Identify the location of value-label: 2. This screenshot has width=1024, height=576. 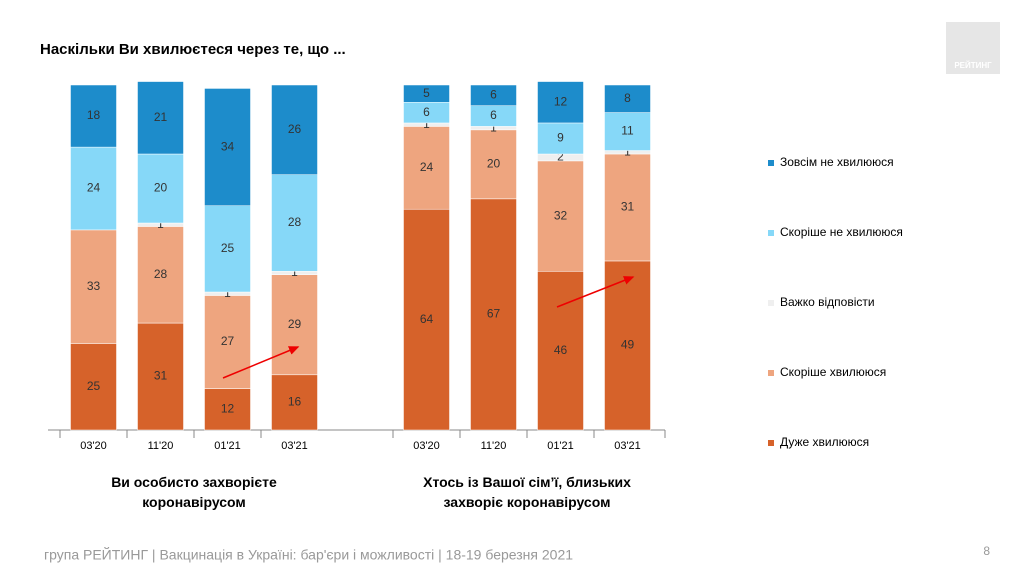
(560, 157).